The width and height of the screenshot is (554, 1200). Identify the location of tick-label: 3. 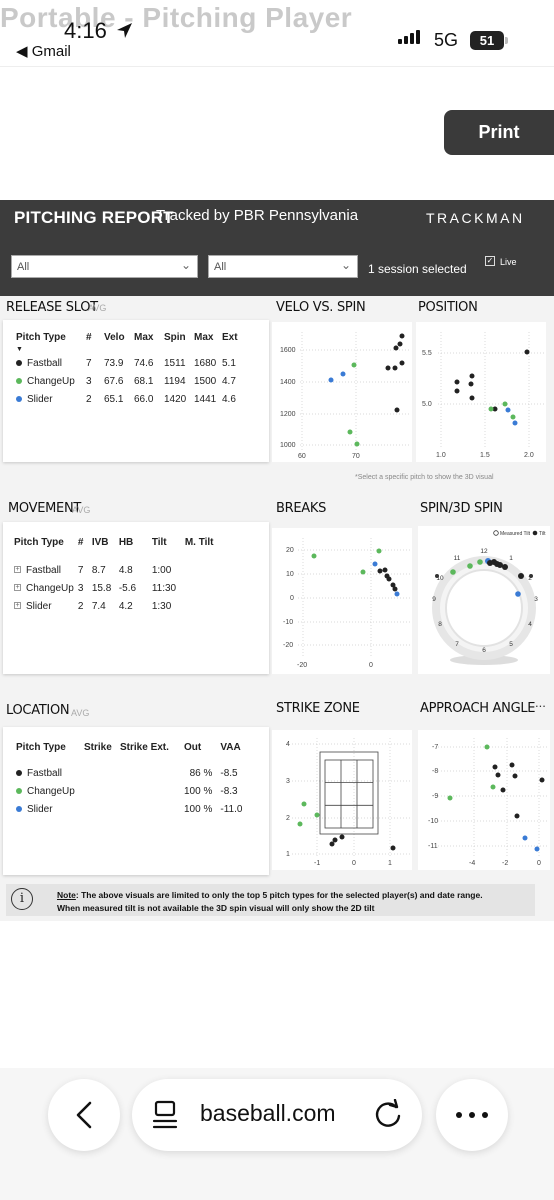
(288, 781).